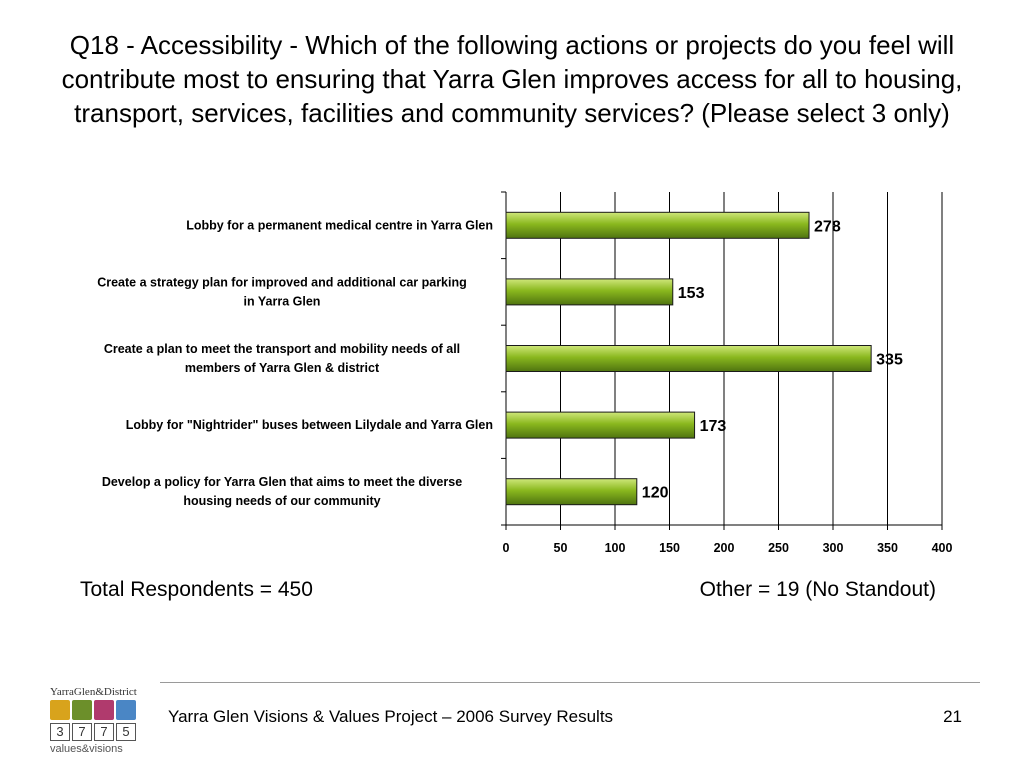 This screenshot has height=768, width=1024. Describe the element at coordinates (778, 548) in the screenshot. I see `x-tick-label: 250` at that location.